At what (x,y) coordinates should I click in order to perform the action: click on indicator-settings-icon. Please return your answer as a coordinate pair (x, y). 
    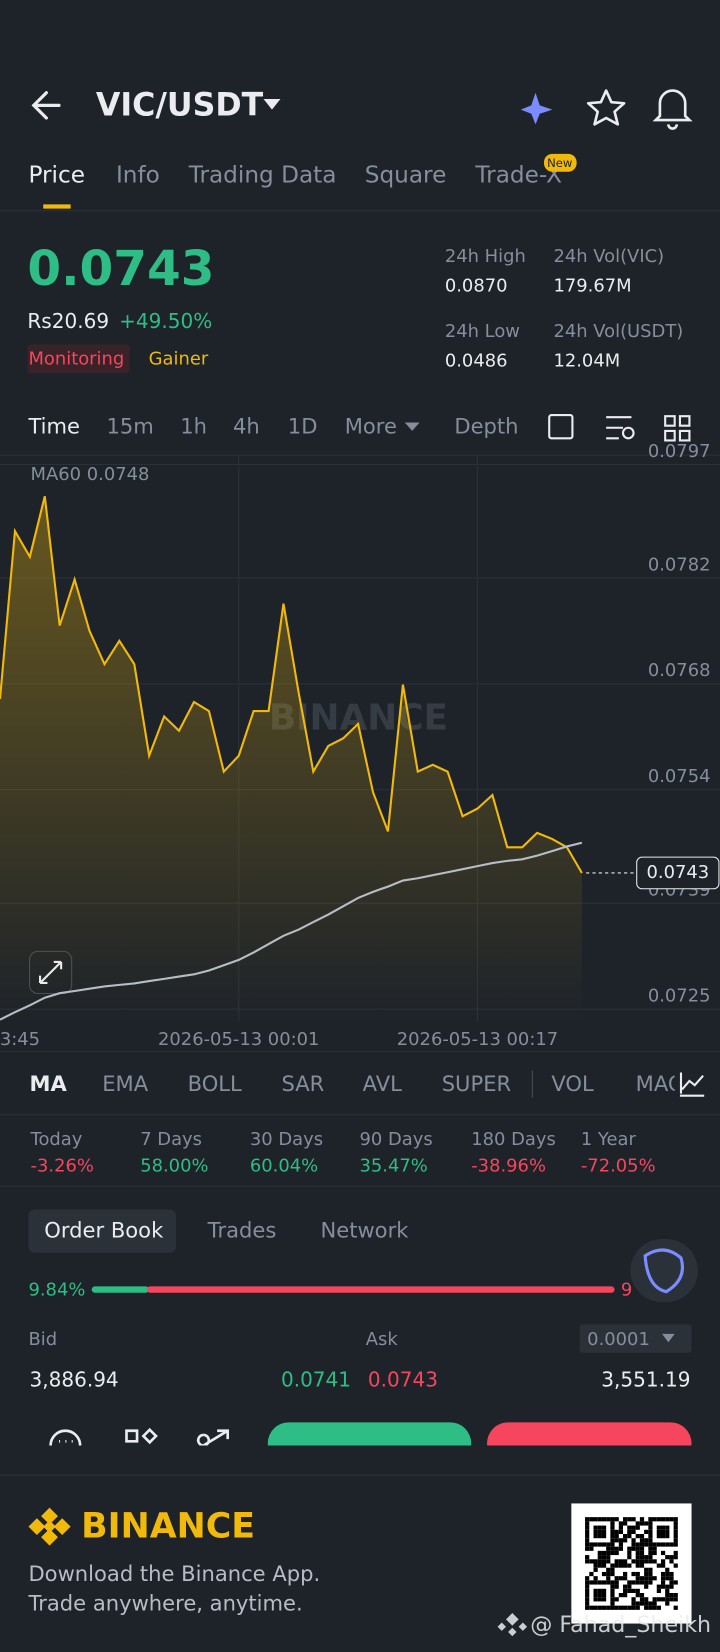
    Looking at the image, I should click on (692, 1084).